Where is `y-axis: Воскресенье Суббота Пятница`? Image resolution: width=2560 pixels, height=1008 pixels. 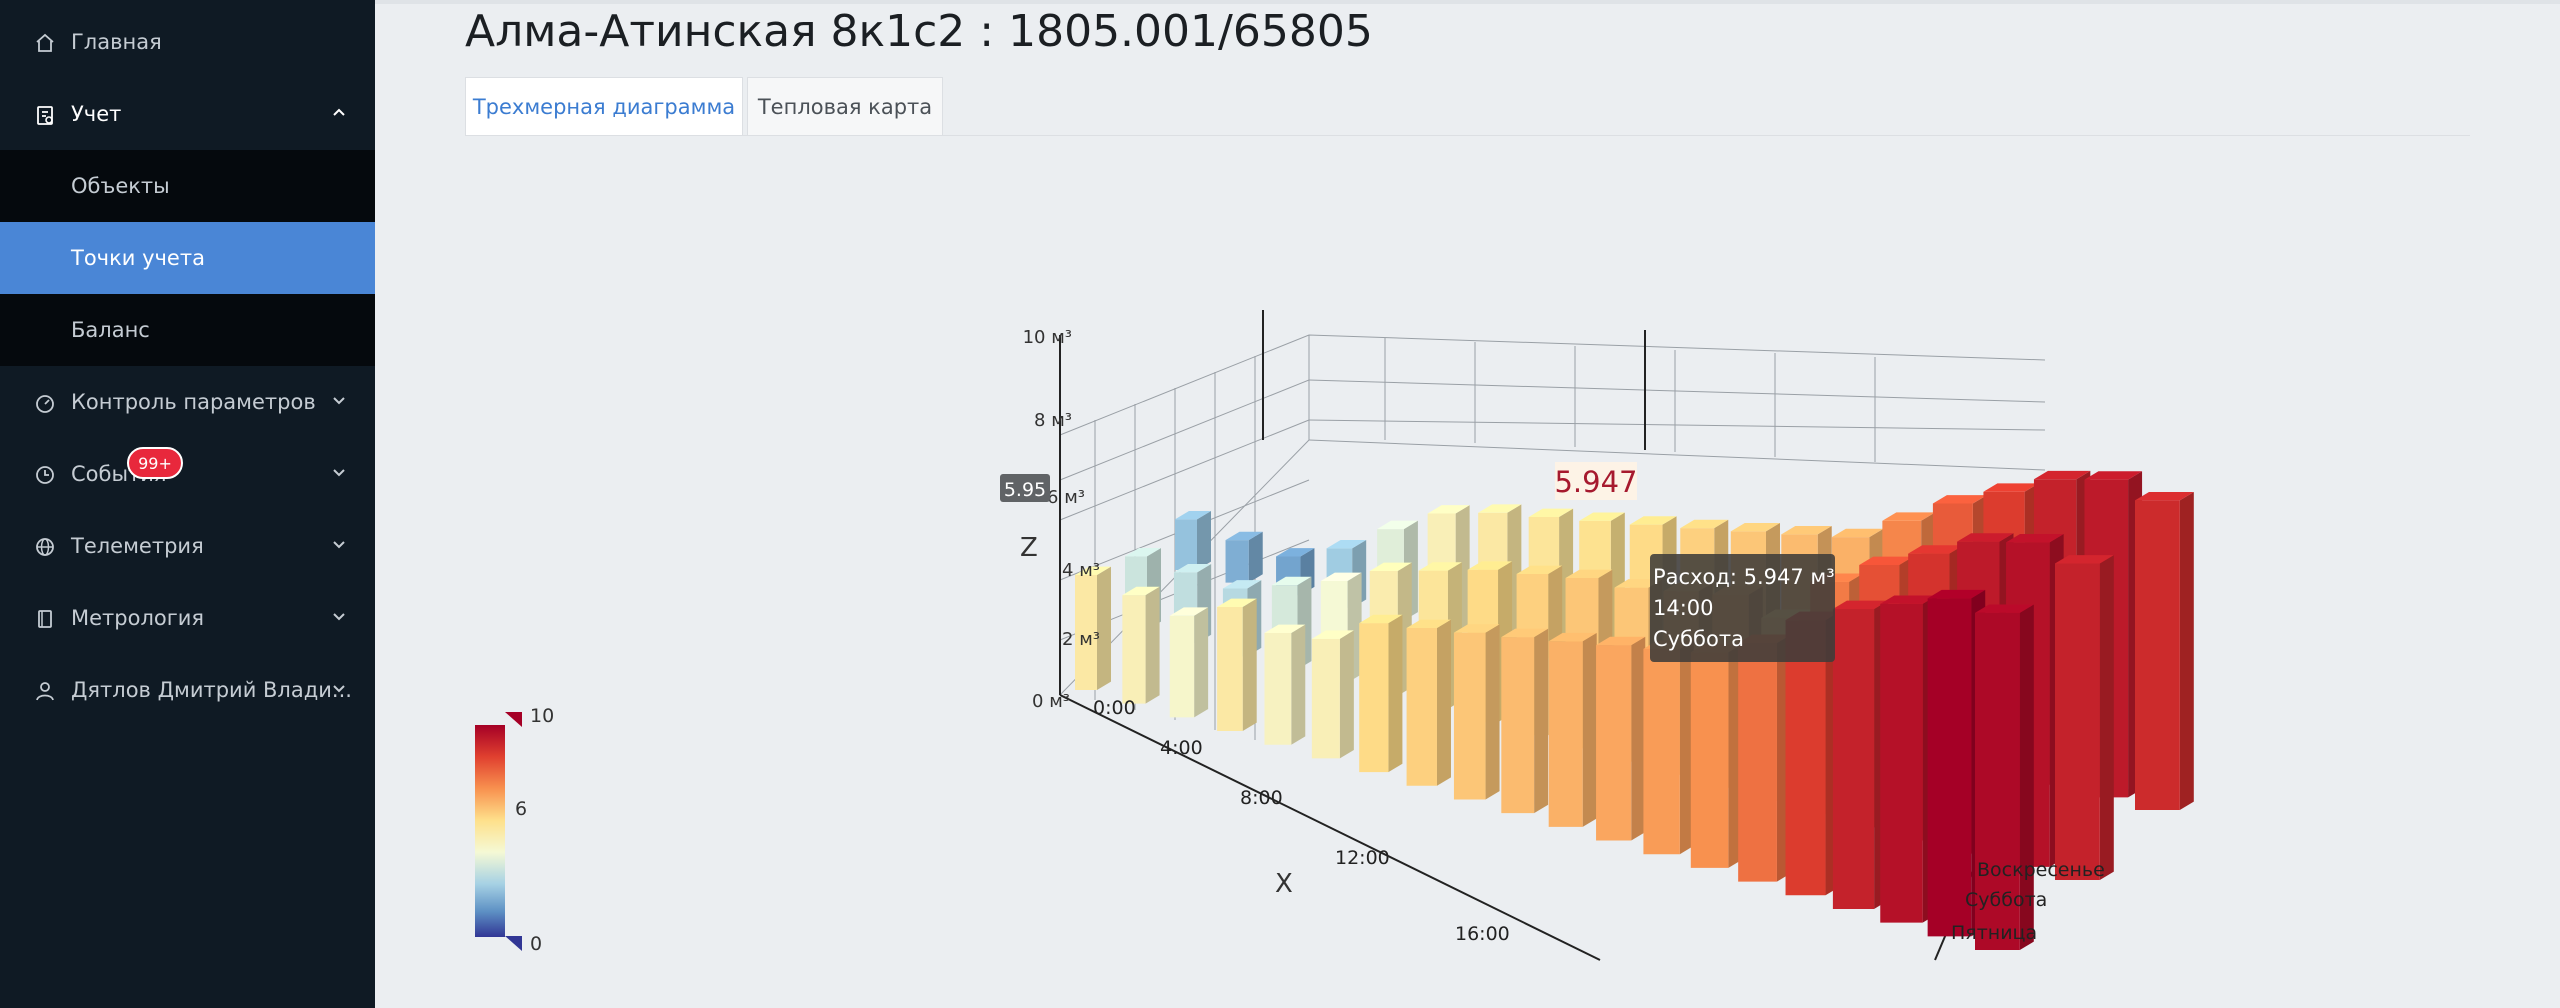 y-axis: Воскресенье Суббота Пятница is located at coordinates (2028, 901).